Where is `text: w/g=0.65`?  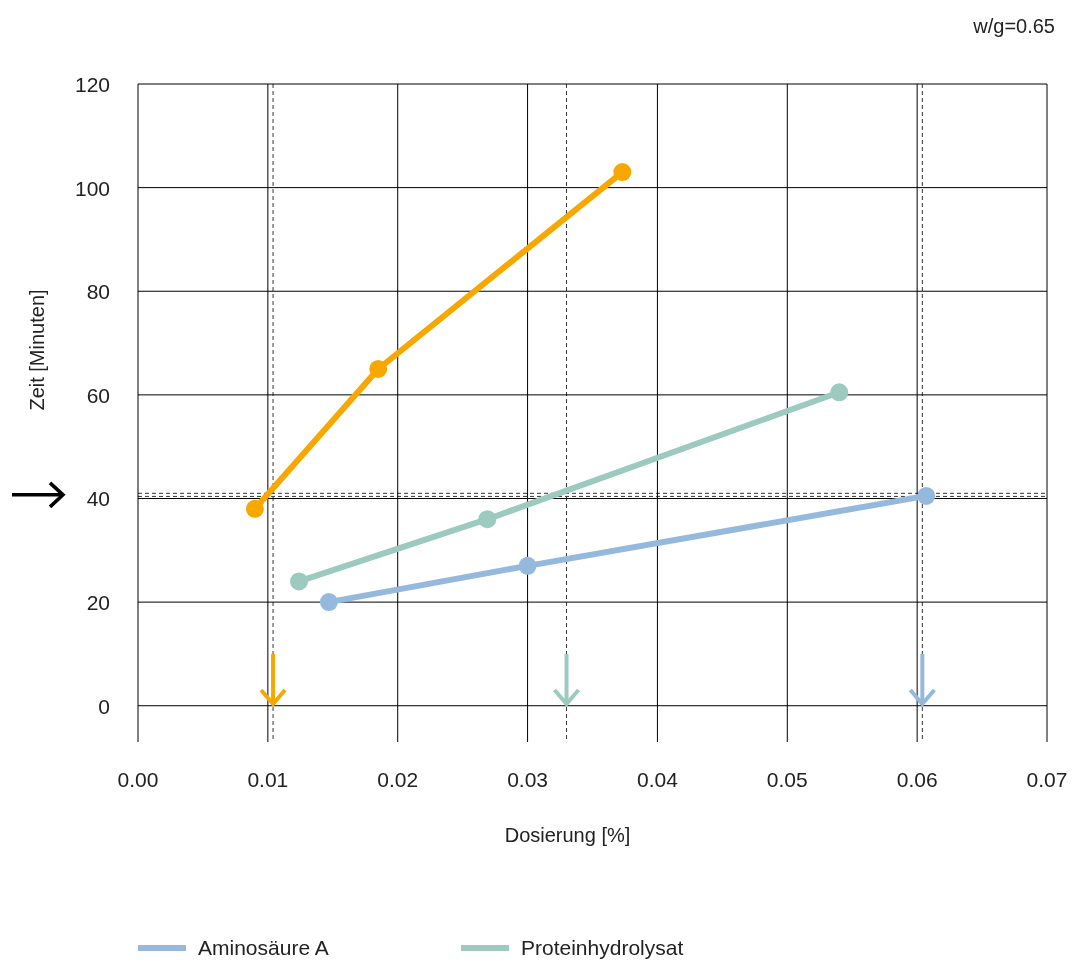 text: w/g=0.65 is located at coordinates (1013, 26).